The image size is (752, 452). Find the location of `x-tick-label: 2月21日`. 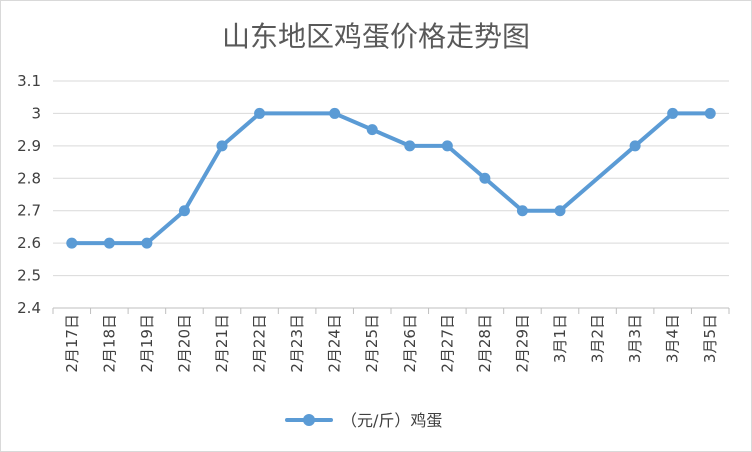

x-tick-label: 2月21日 is located at coordinates (222, 343).